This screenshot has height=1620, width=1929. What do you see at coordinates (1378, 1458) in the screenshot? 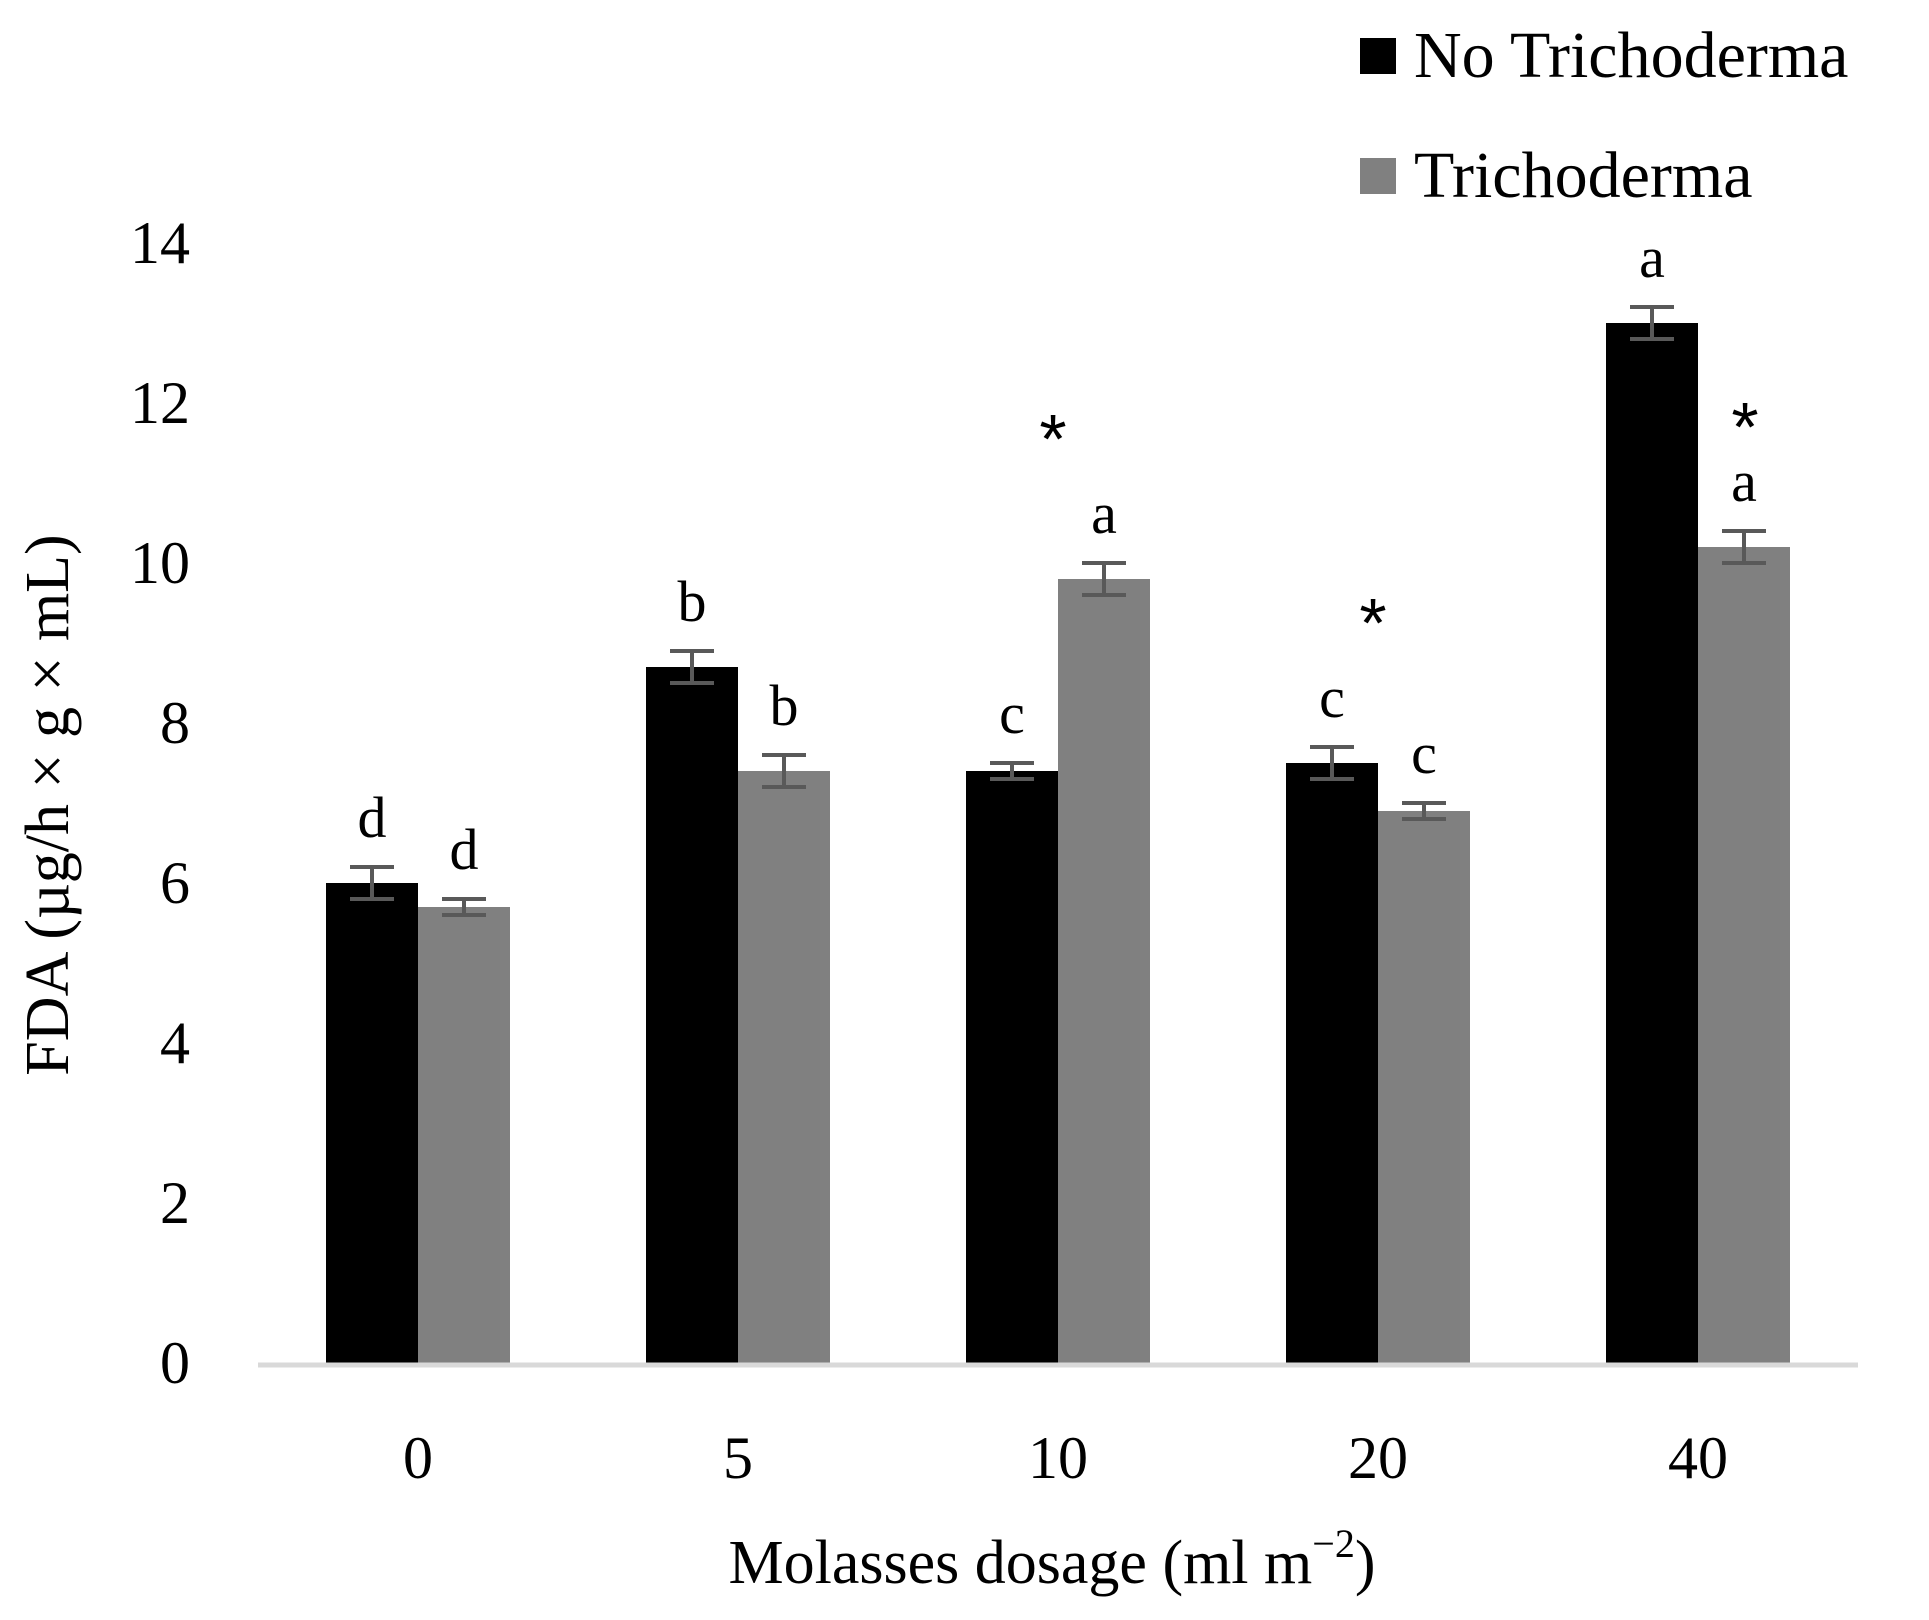
I see `x-tick-label: 20` at bounding box center [1378, 1458].